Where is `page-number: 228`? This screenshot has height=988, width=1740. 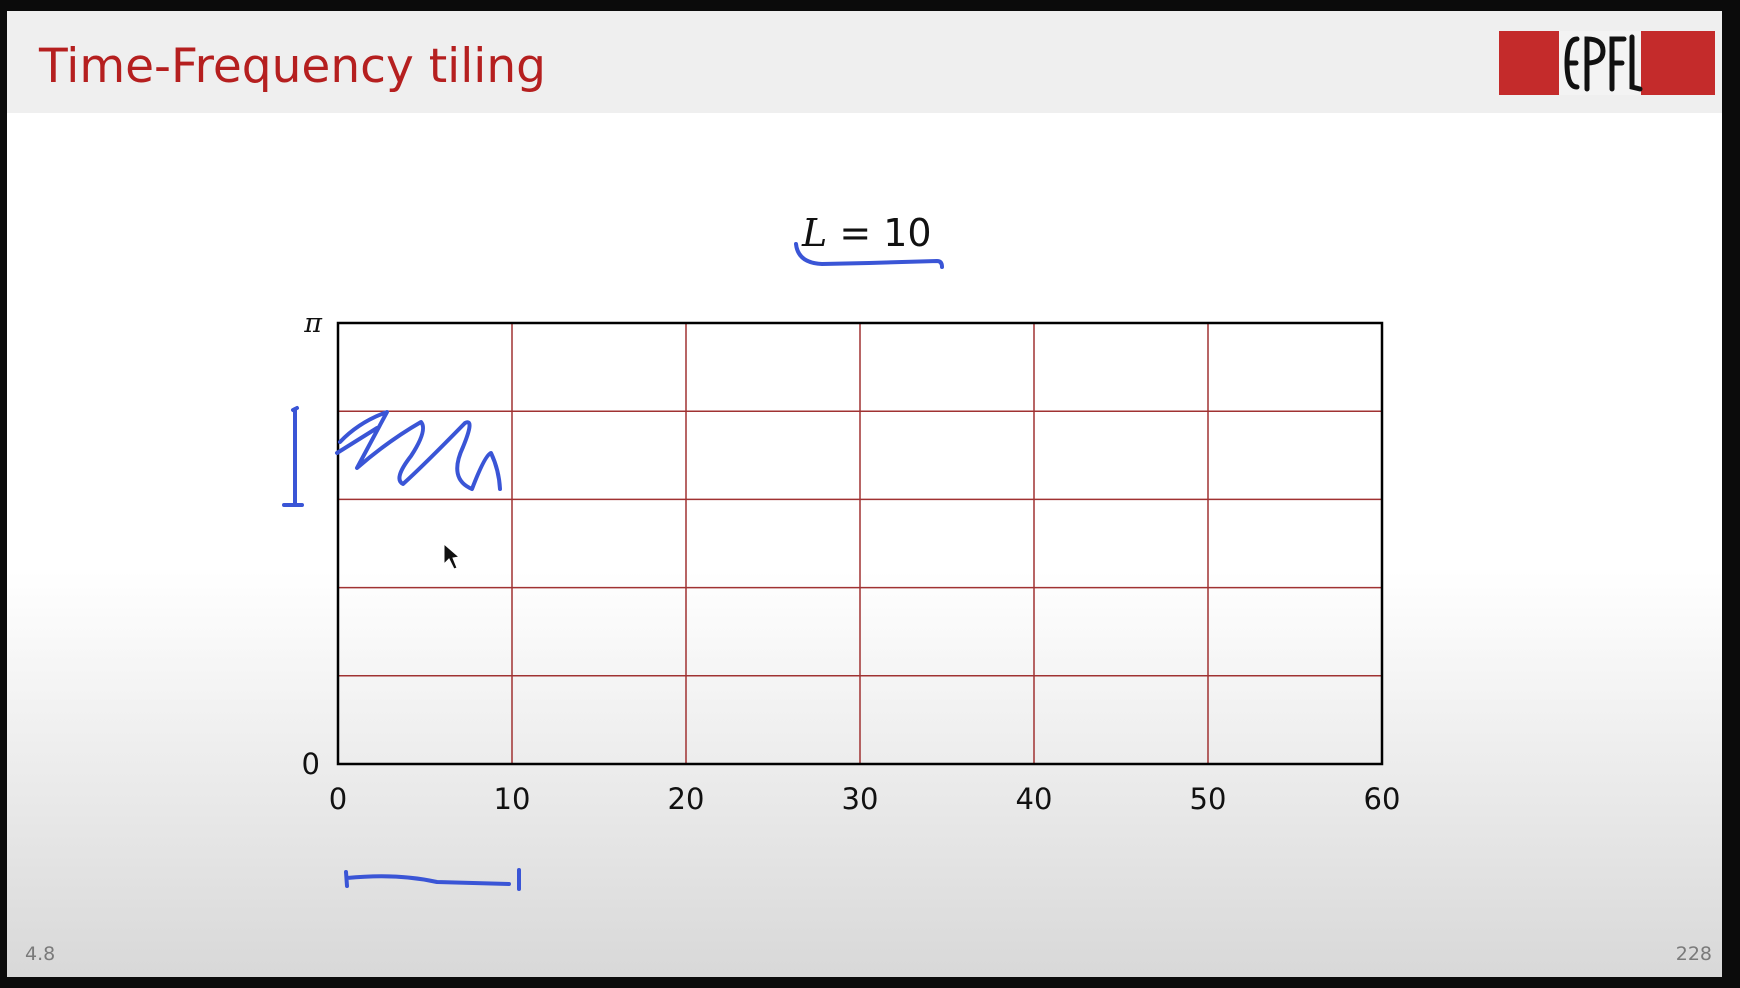 page-number: 228 is located at coordinates (1693, 954).